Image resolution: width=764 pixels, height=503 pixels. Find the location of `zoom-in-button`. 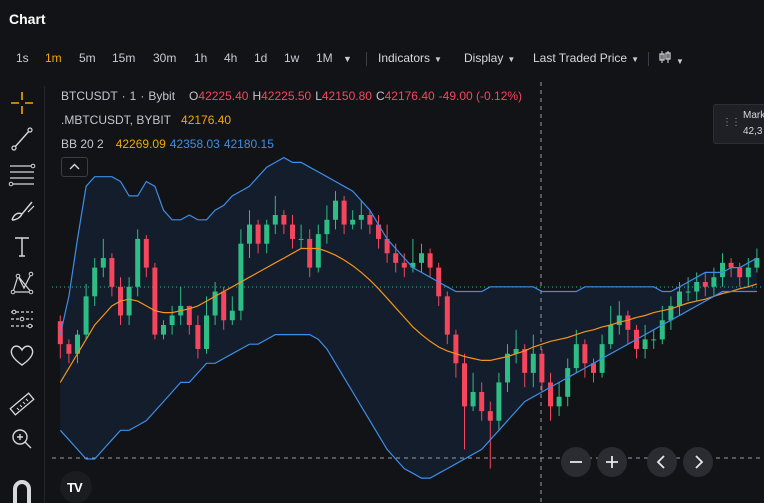

zoom-in-button is located at coordinates (612, 462).